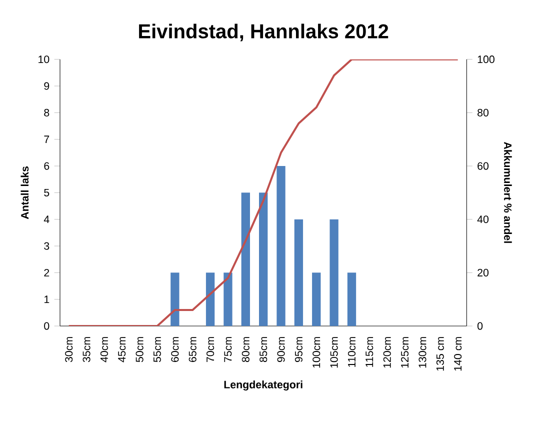 This screenshot has width=560, height=426. I want to click on x-tick-label: 50cm, so click(140, 349).